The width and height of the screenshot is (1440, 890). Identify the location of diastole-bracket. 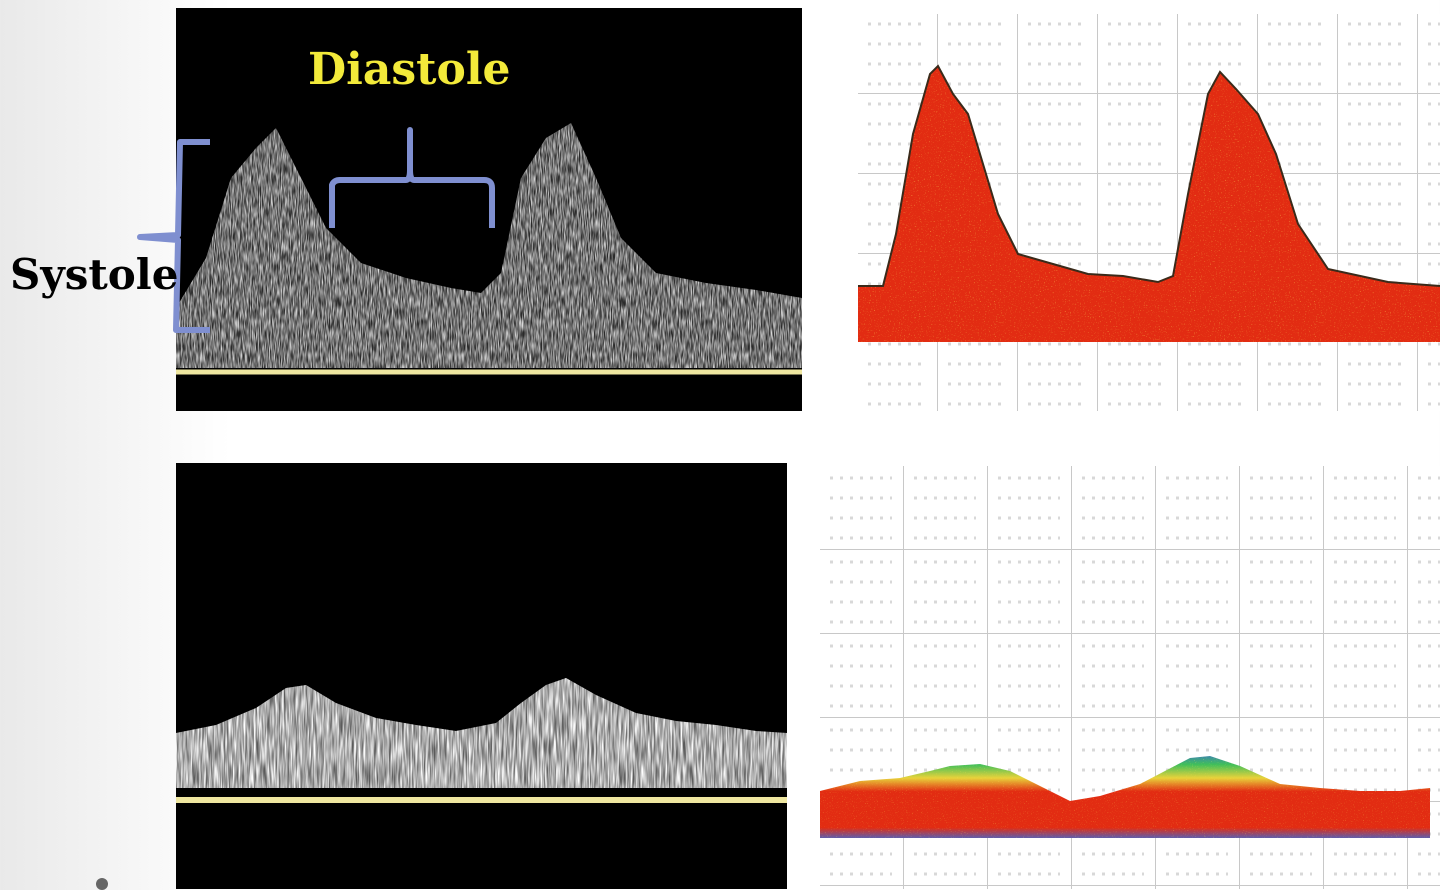
(412, 177).